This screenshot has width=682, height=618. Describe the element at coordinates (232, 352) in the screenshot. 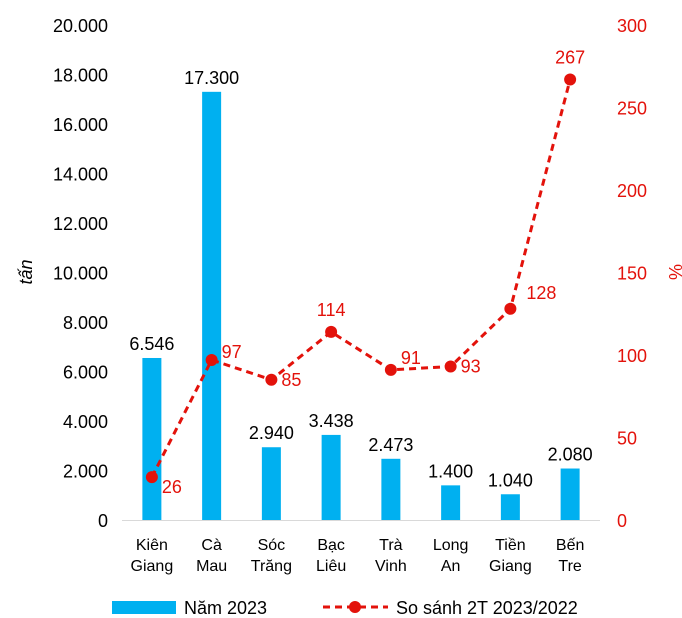

I see `line-data-label: 97` at that location.